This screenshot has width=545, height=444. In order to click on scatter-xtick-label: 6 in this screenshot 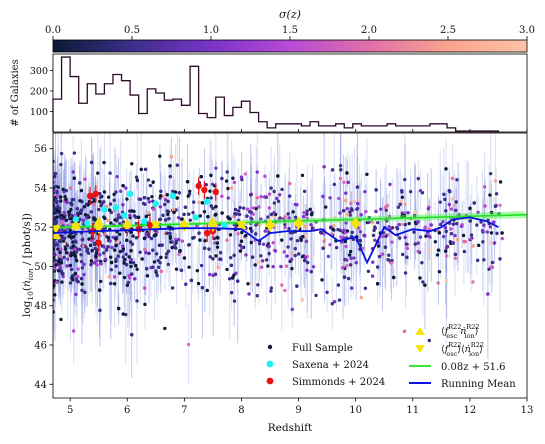, I will do `click(127, 410)`.